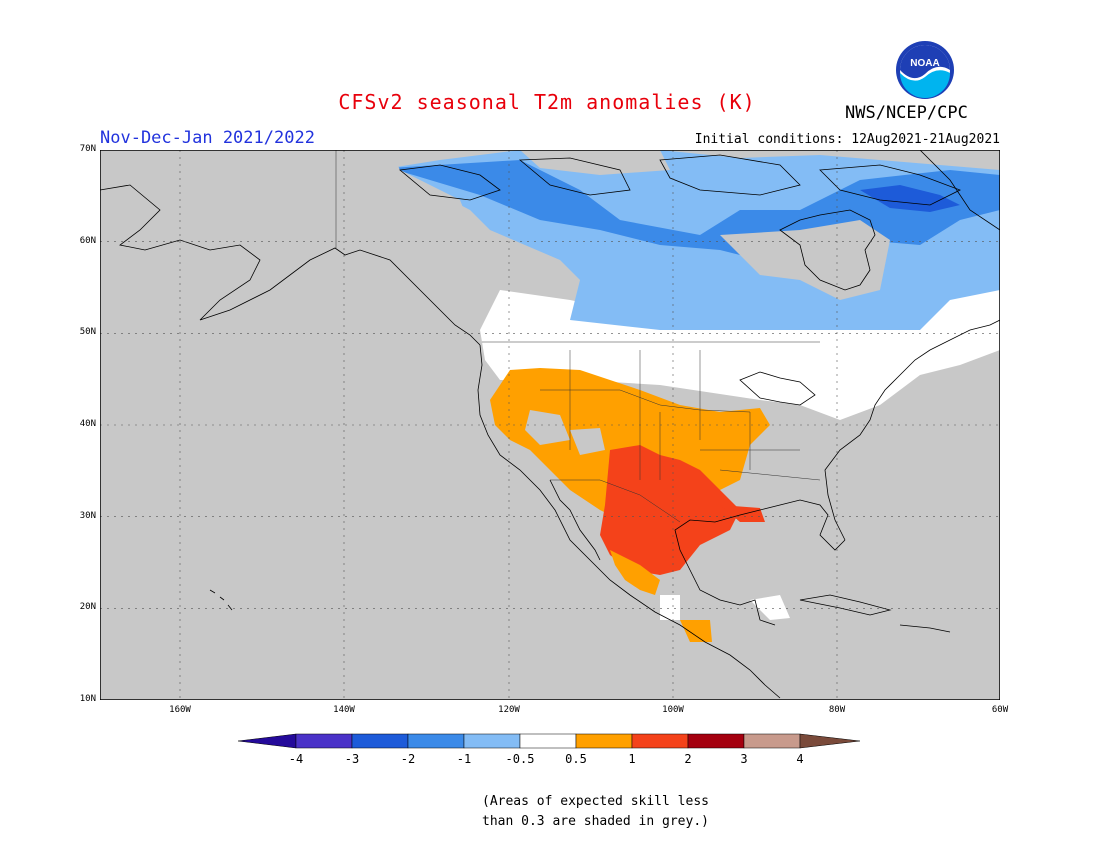  I want to click on lat-label: 20N, so click(87, 607).